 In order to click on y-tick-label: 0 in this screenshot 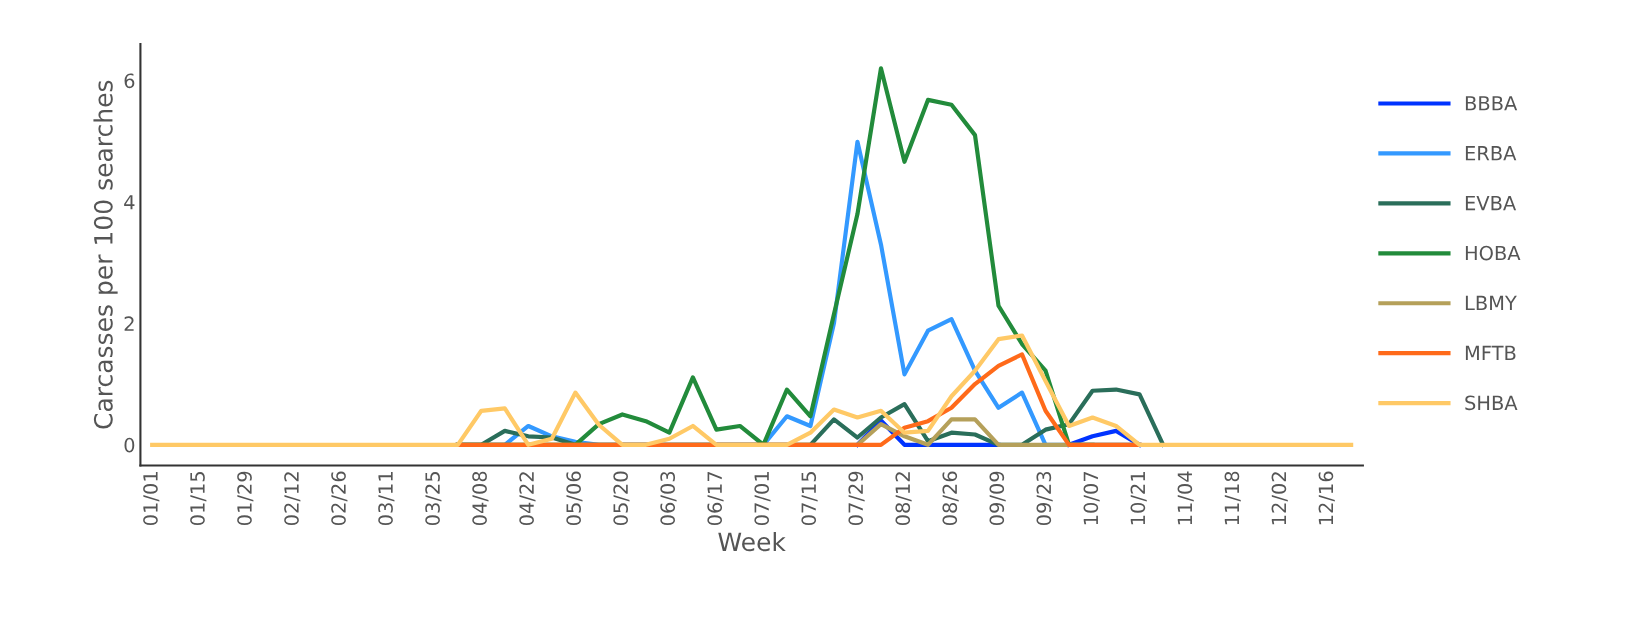, I will do `click(129, 445)`.